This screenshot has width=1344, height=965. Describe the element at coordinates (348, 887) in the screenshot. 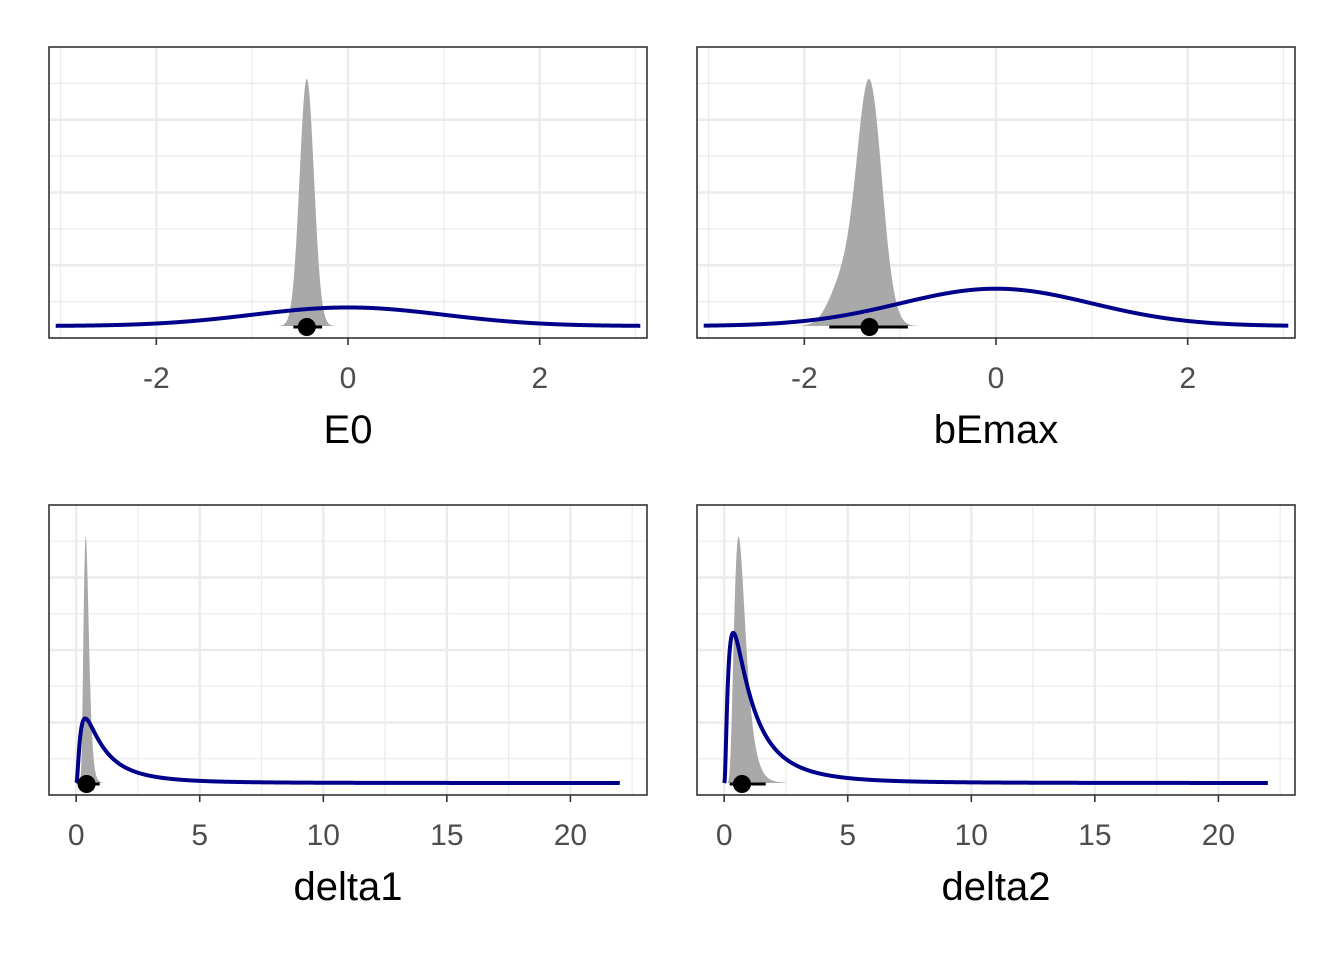

I see `x-axis-title: delta1` at that location.